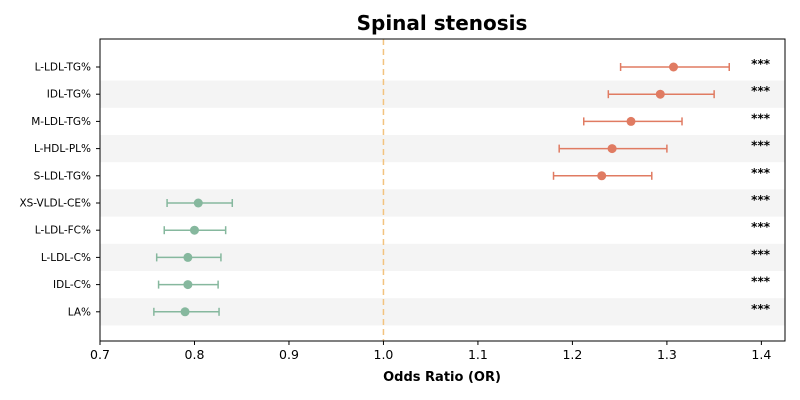 The image size is (800, 400). Describe the element at coordinates (55, 204) in the screenshot. I see `y-tick-label: XS-VLDL-CE%` at that location.